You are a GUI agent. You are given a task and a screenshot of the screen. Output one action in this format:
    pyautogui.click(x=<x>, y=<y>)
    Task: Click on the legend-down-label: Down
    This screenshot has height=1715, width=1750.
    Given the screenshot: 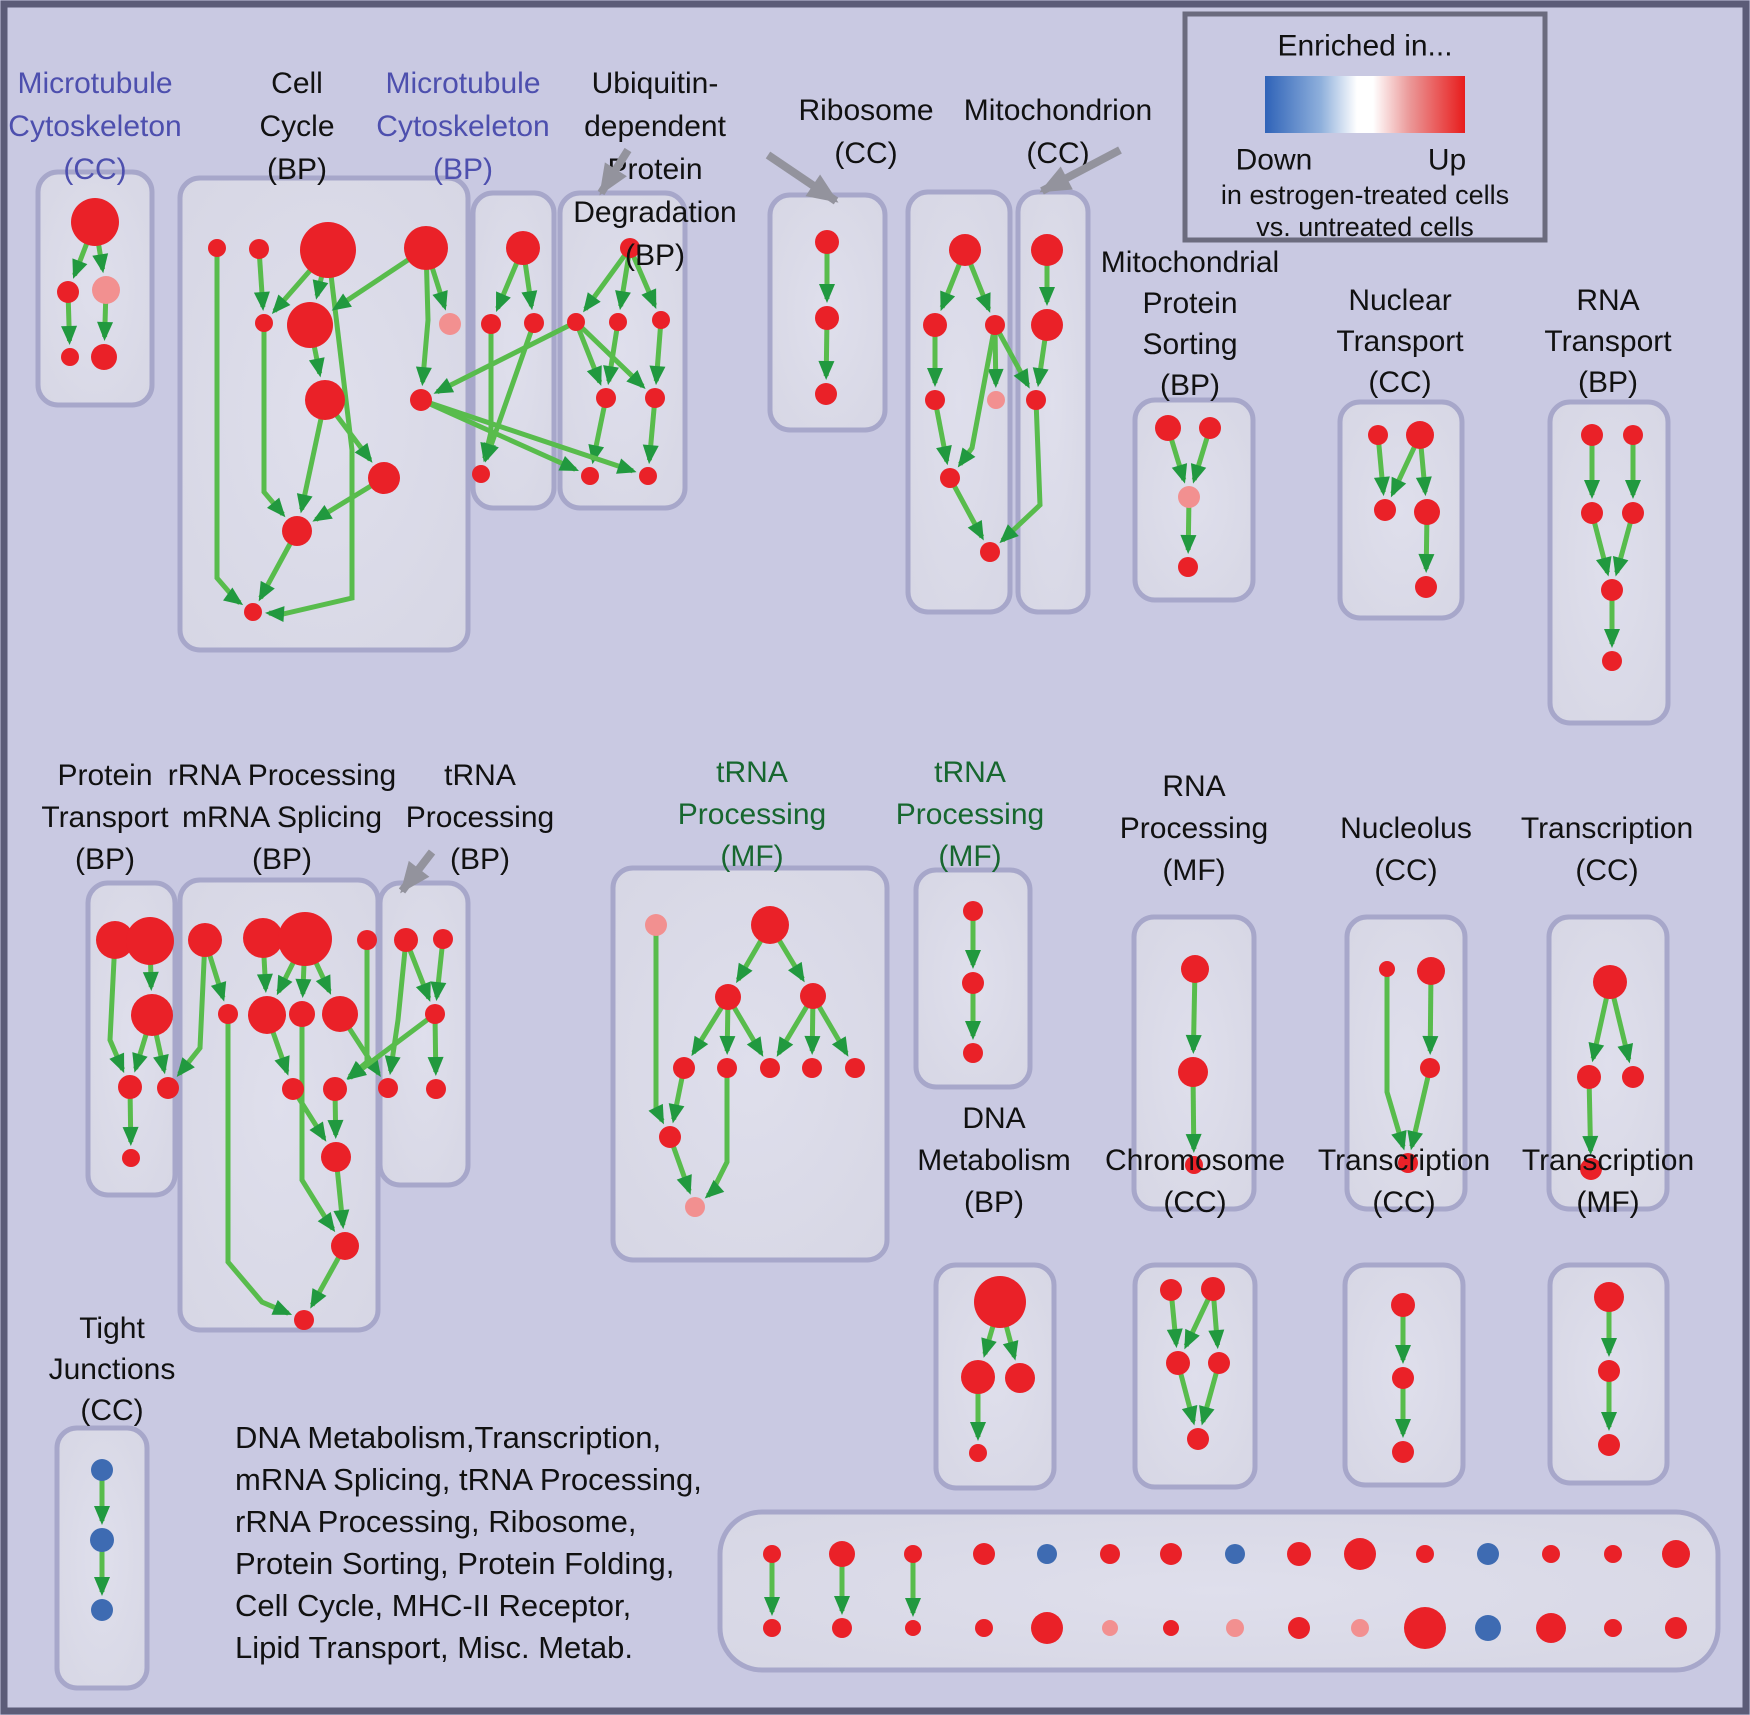 What is the action you would take?
    pyautogui.click(x=1274, y=160)
    